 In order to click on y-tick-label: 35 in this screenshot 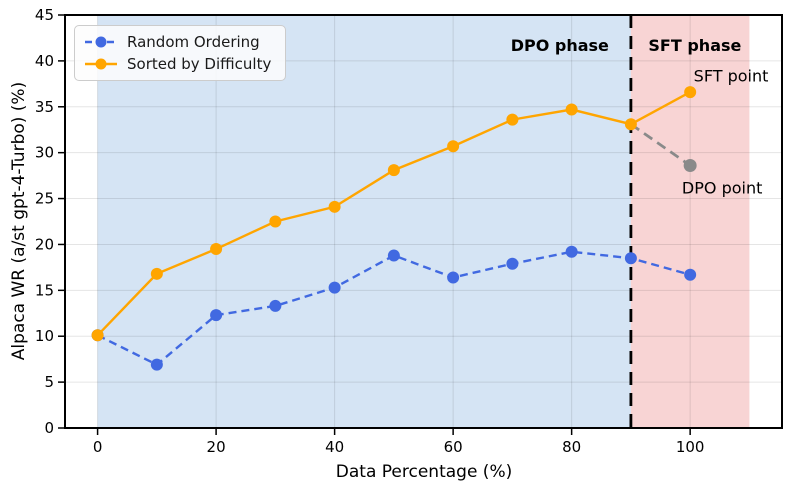, I will do `click(44, 107)`.